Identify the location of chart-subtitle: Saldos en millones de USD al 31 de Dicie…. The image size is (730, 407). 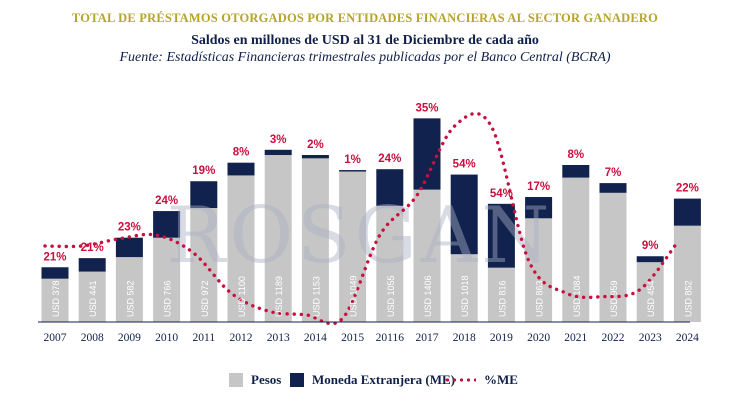
(365, 40).